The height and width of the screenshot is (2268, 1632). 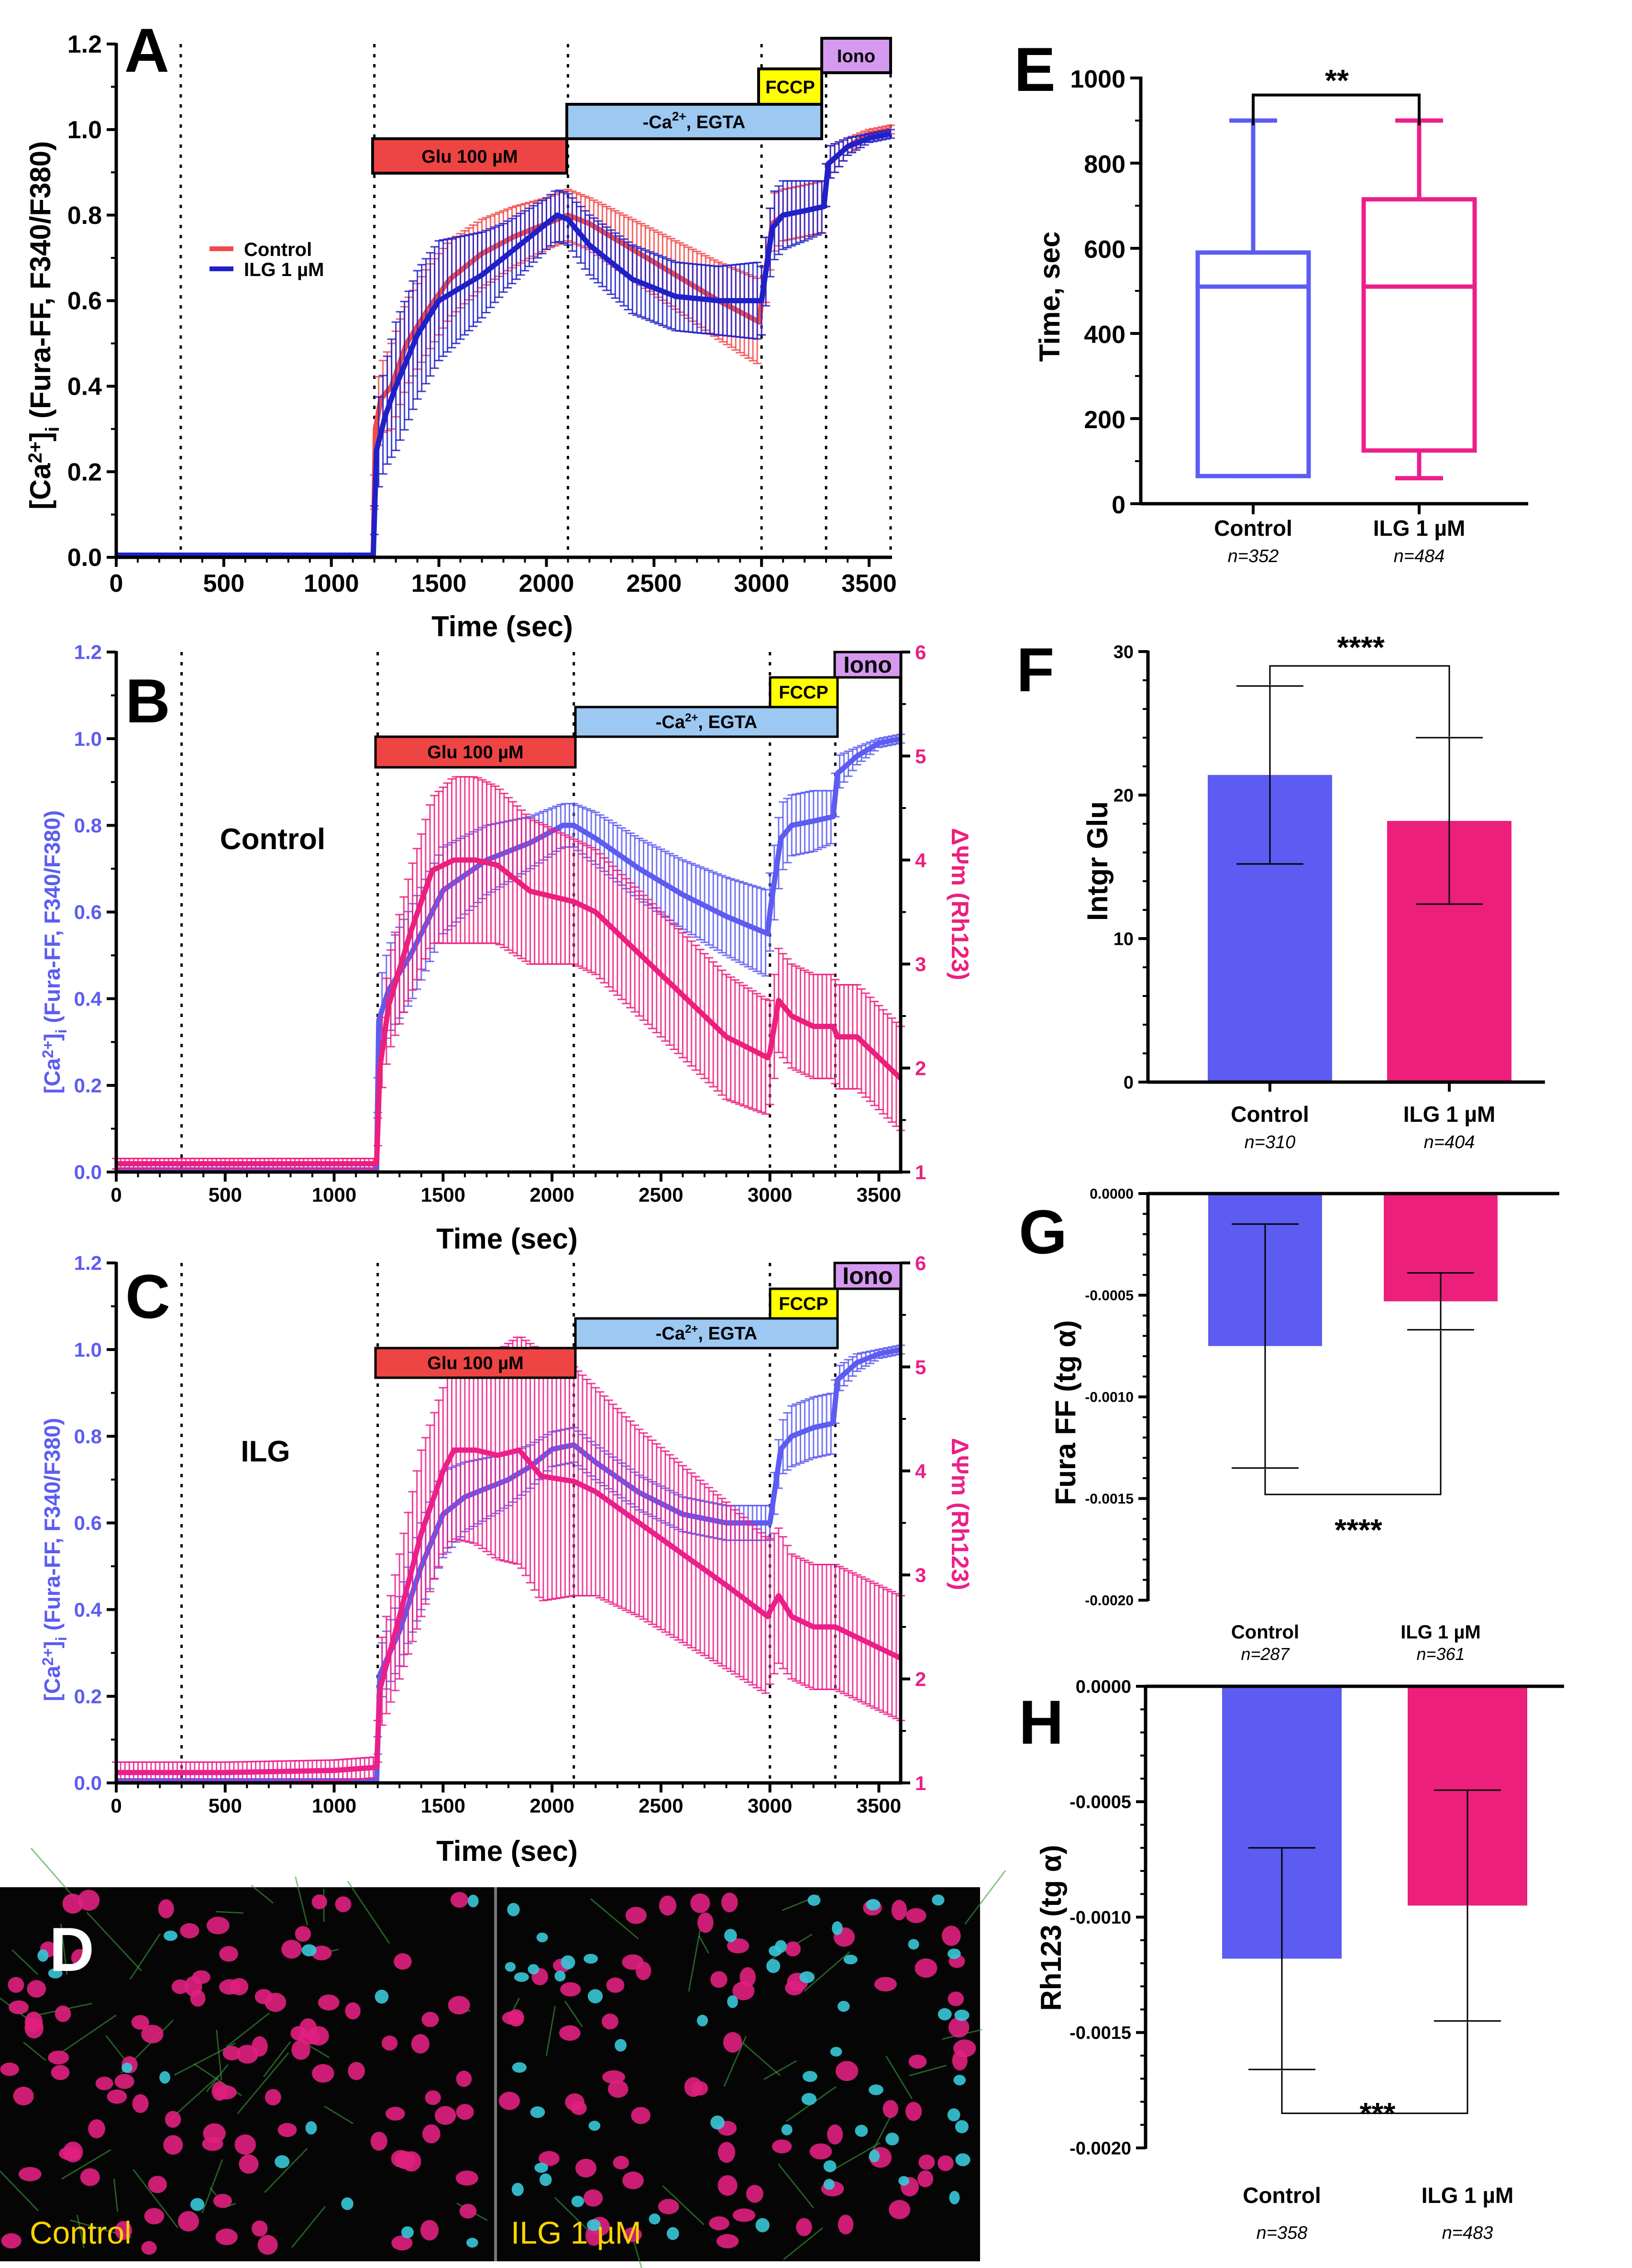 What do you see at coordinates (1467, 2233) in the screenshot?
I see `panel-h-n-ilg: n=483` at bounding box center [1467, 2233].